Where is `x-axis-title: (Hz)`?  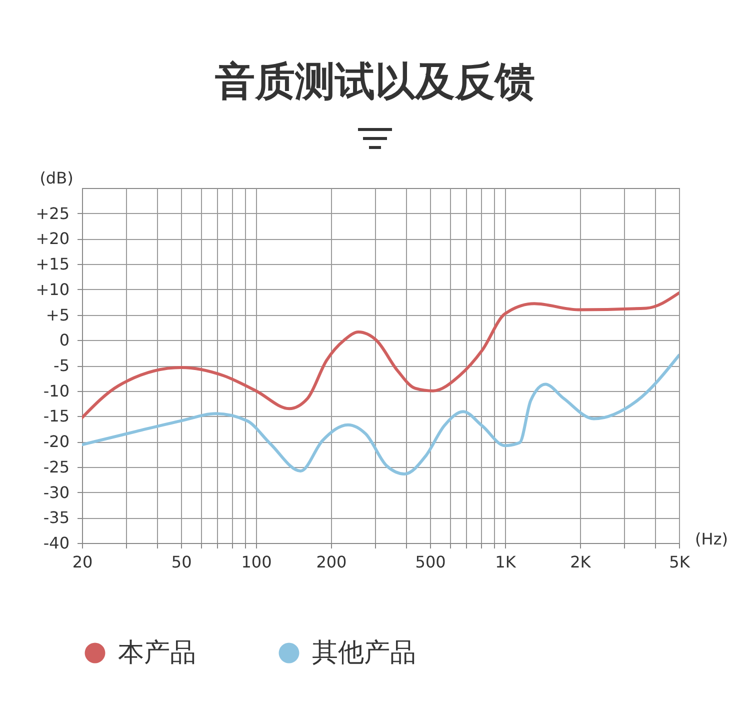
x-axis-title: (Hz) is located at coordinates (711, 539).